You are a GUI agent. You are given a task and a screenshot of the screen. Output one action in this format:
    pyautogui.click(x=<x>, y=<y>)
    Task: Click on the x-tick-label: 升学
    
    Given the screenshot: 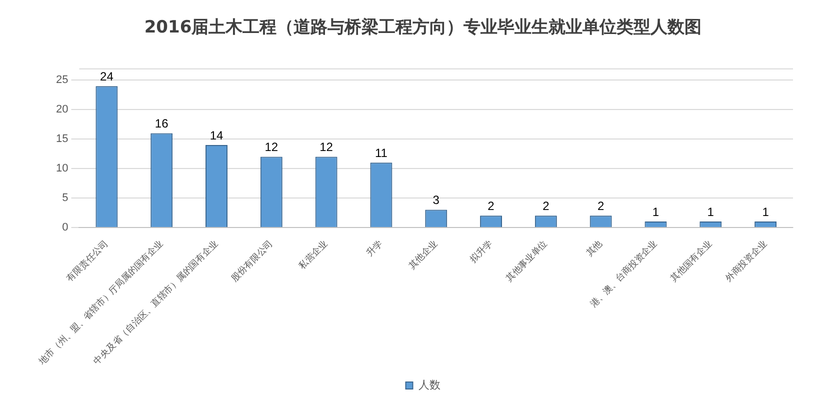 What is the action you would take?
    pyautogui.click(x=374, y=248)
    